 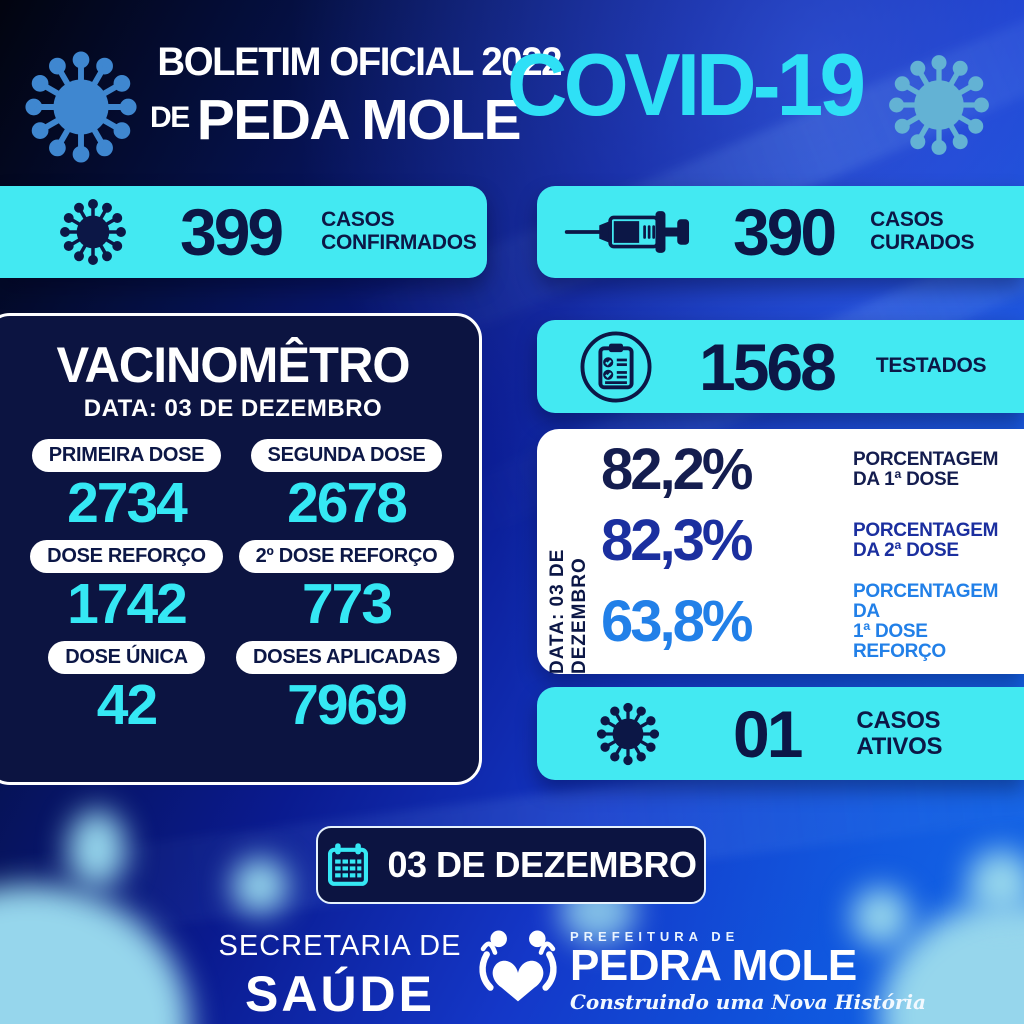 What do you see at coordinates (346, 556) in the screenshot?
I see `dose-segundo-reforco-label: 2º DOSE REFORÇO` at bounding box center [346, 556].